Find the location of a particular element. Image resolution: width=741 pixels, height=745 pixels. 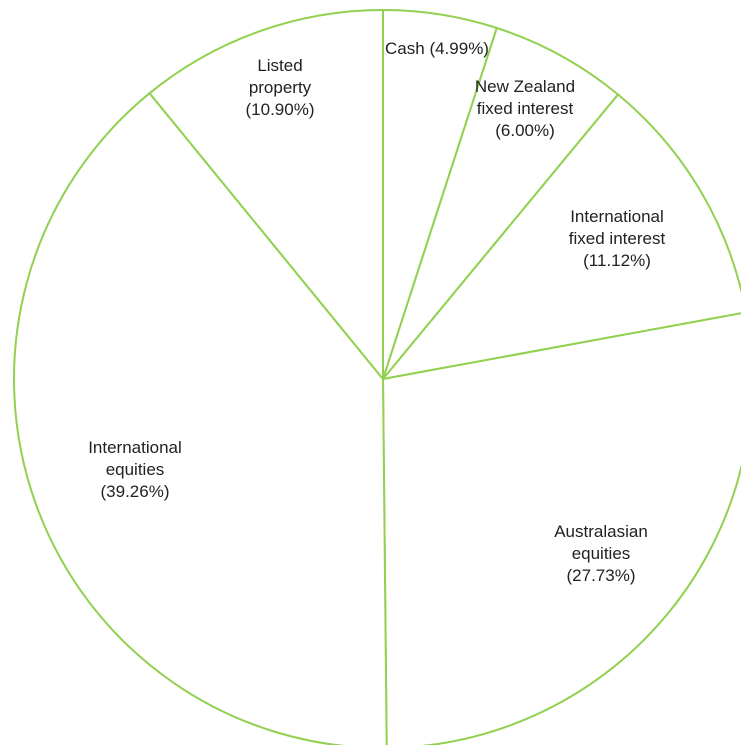

slice-label-5-line-2: (10.90%) is located at coordinates (280, 109).